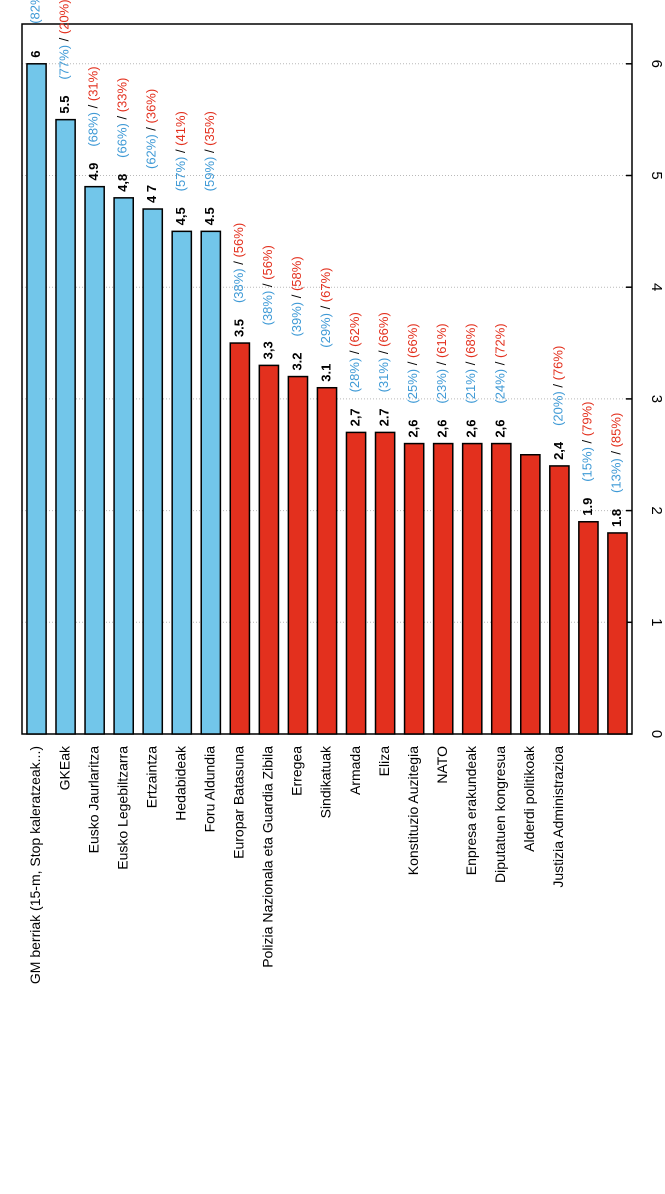 The height and width of the screenshot is (1194, 665). I want to click on percent-label: (13%) / (85%), so click(616, 453).